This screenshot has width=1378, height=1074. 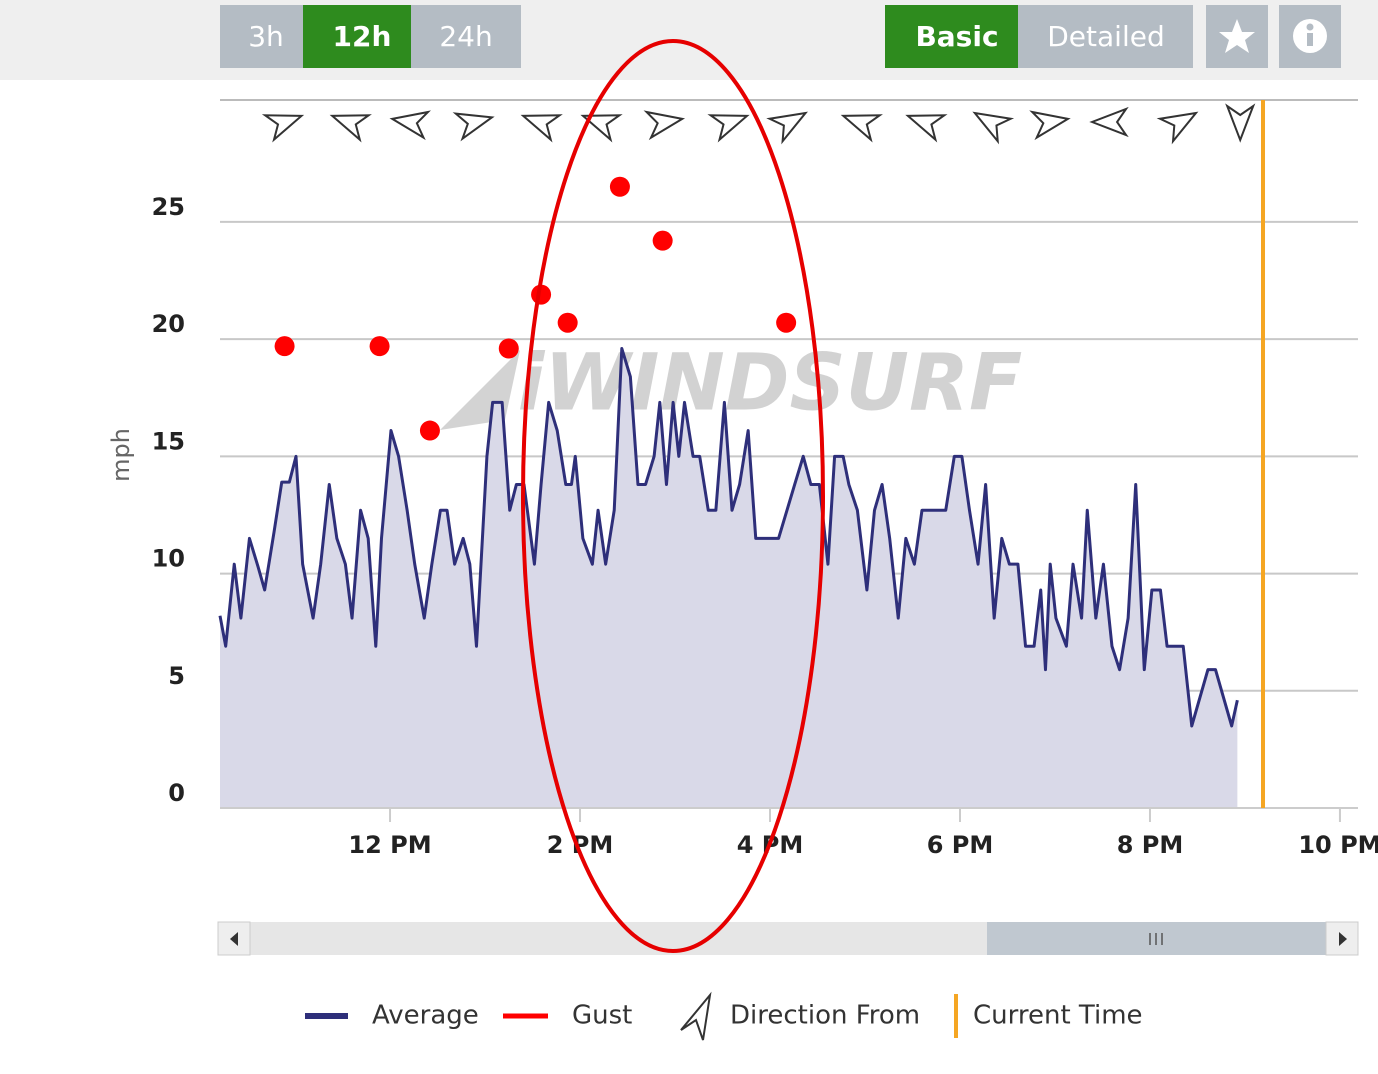 What do you see at coordinates (956, 36) in the screenshot?
I see `view-label: Basic` at bounding box center [956, 36].